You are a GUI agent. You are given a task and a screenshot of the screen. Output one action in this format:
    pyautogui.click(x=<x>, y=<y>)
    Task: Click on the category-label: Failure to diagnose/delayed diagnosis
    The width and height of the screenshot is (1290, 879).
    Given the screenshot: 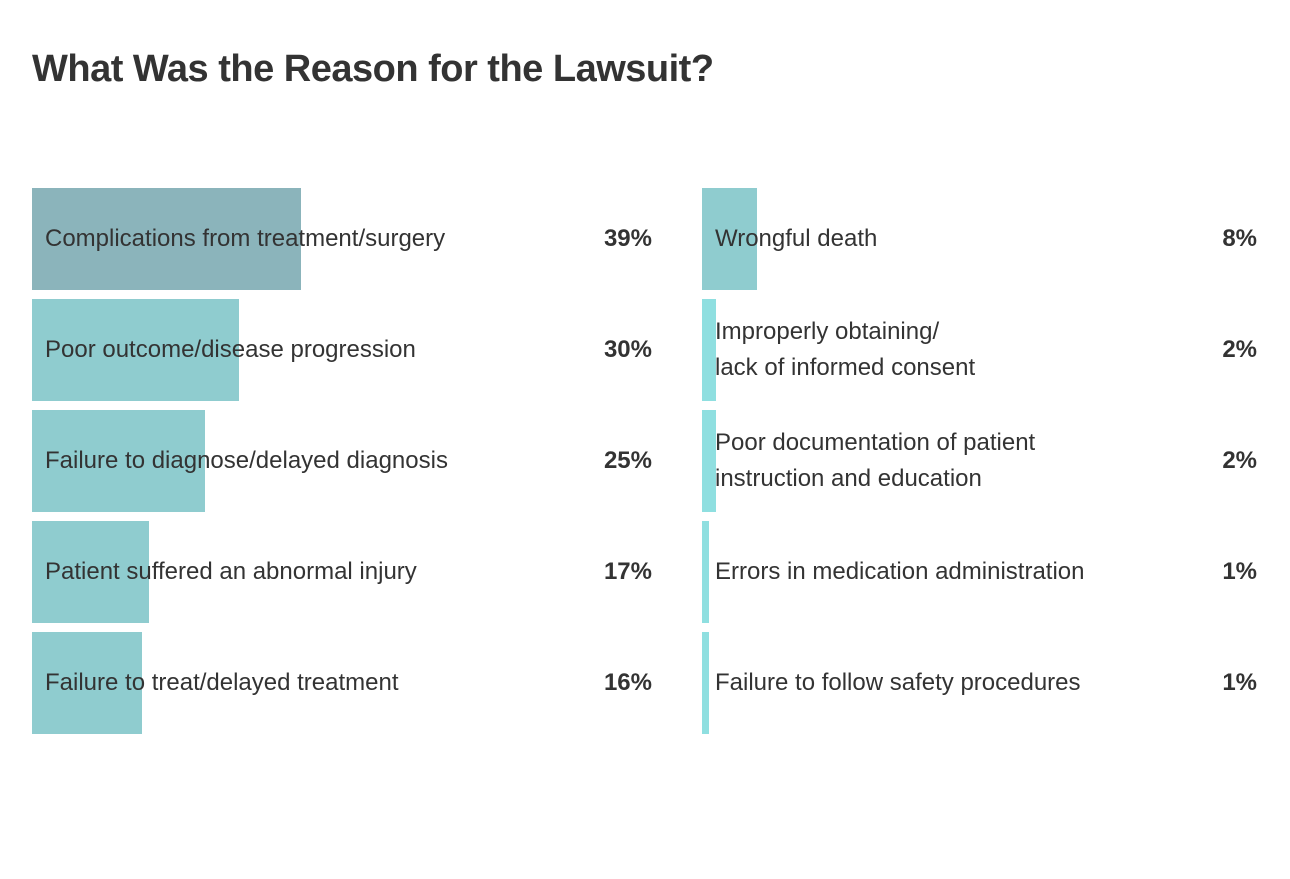 What is the action you would take?
    pyautogui.click(x=246, y=460)
    